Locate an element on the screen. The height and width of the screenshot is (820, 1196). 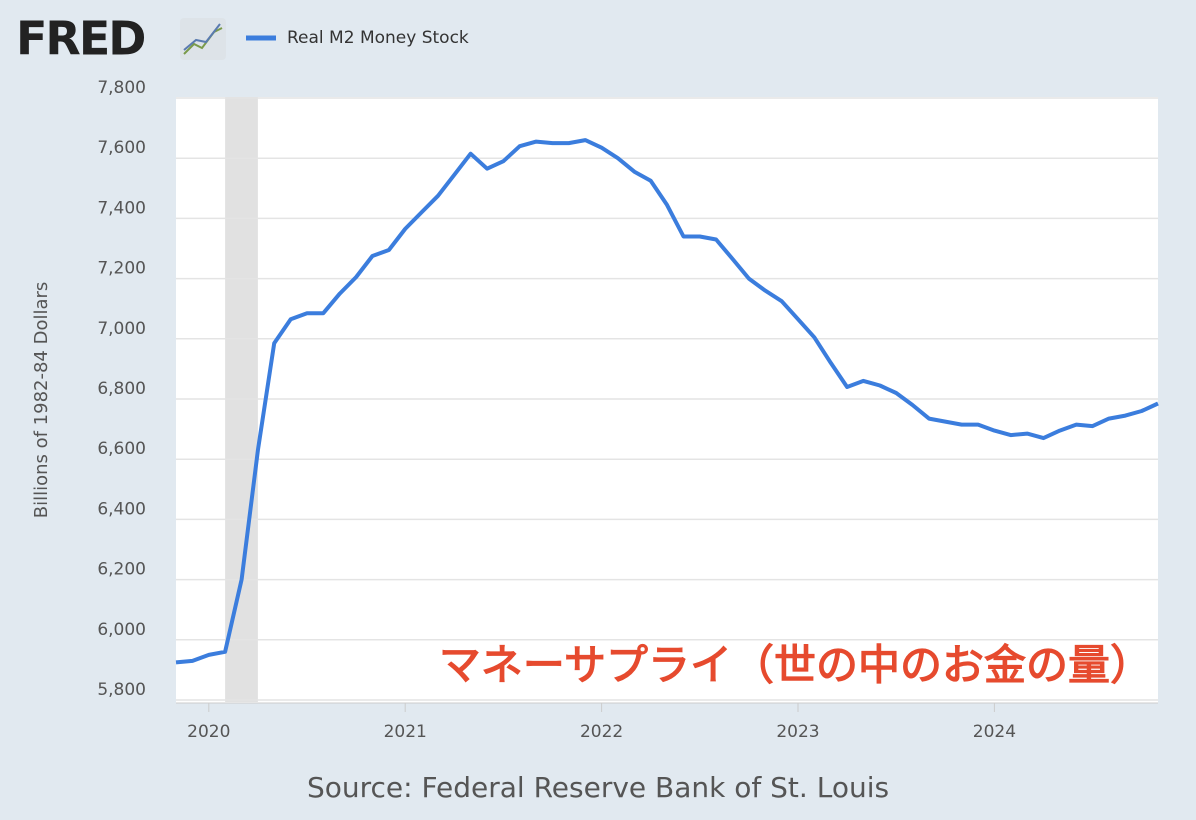
y-tick-label: 7,400 is located at coordinates (121, 208).